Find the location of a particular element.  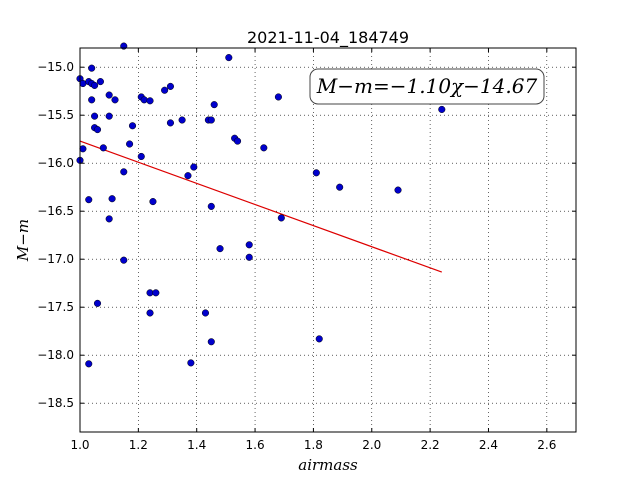

x-tick-label: 2.6 is located at coordinates (546, 445).